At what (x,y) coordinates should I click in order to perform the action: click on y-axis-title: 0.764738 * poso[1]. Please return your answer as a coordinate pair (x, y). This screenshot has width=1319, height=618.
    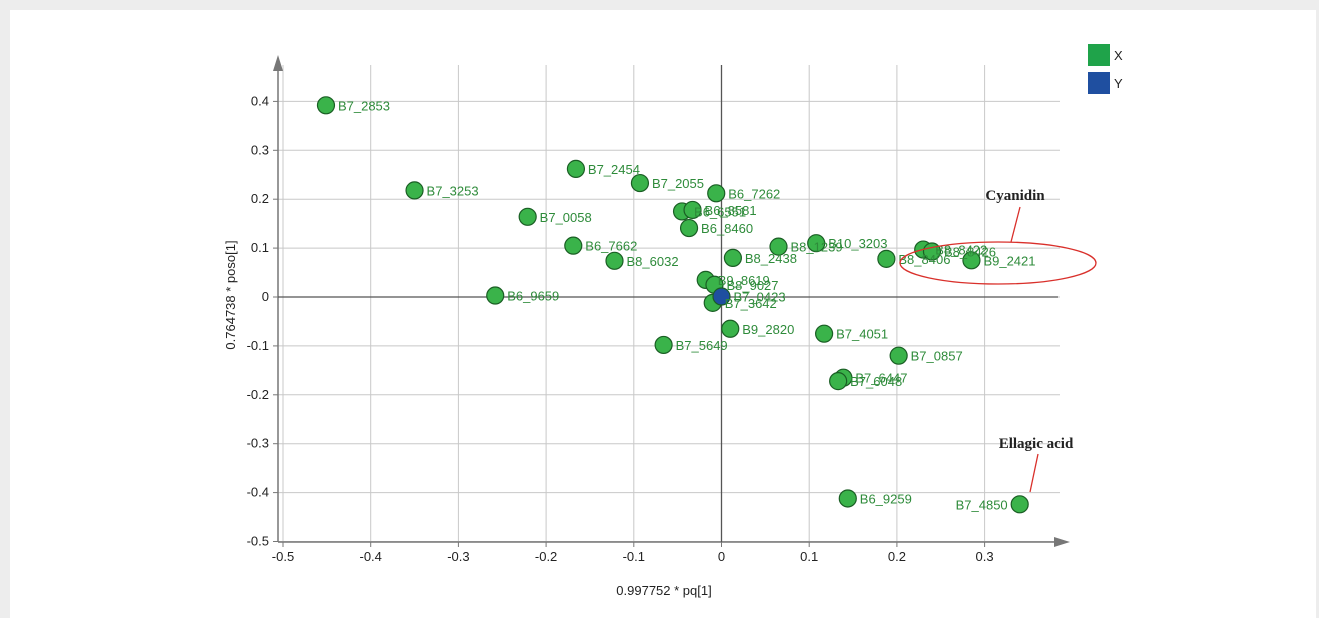
    Looking at the image, I should click on (230, 294).